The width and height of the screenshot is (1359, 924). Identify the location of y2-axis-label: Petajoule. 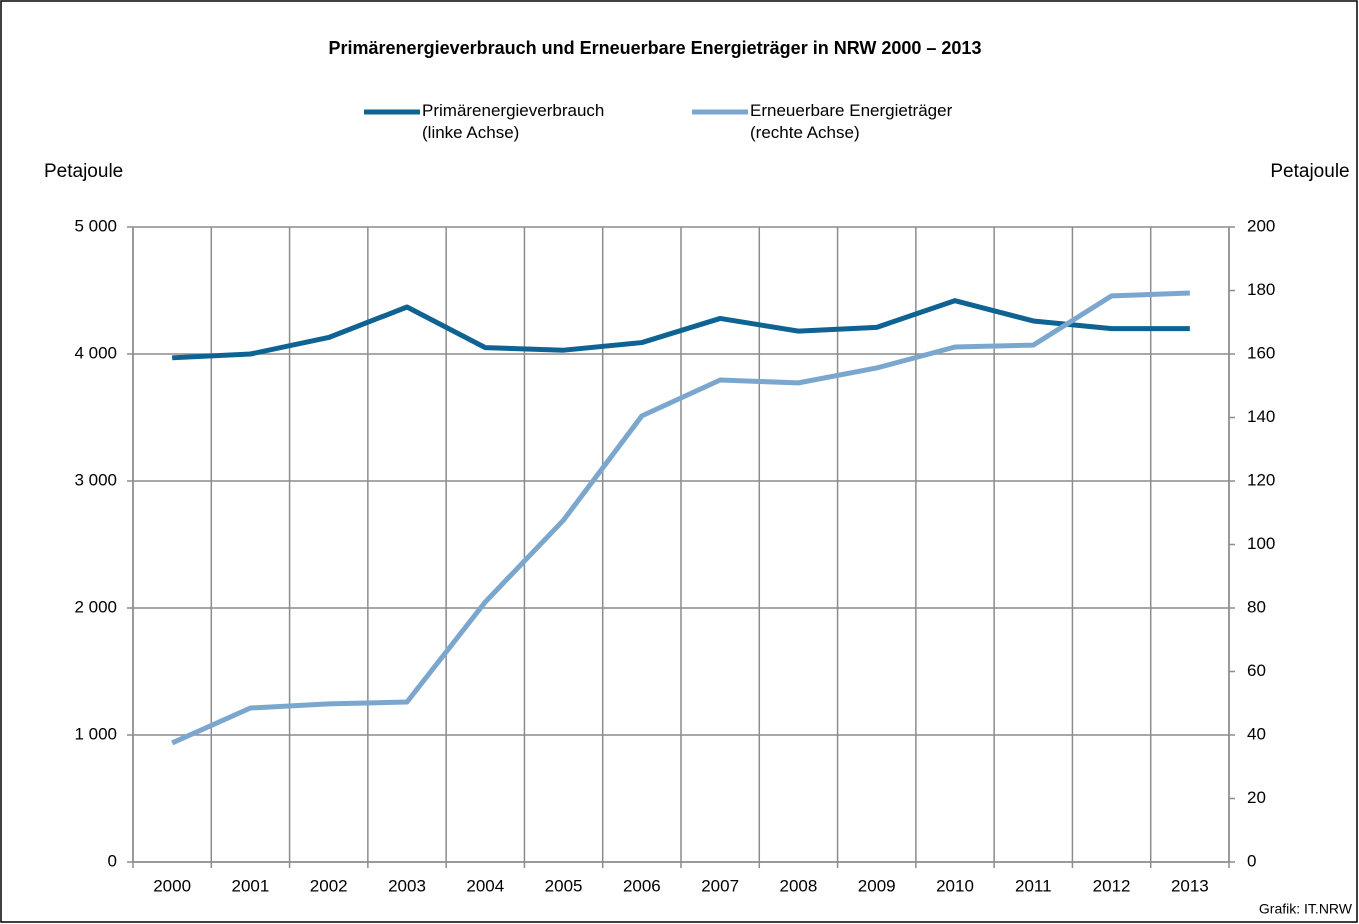
(1309, 171).